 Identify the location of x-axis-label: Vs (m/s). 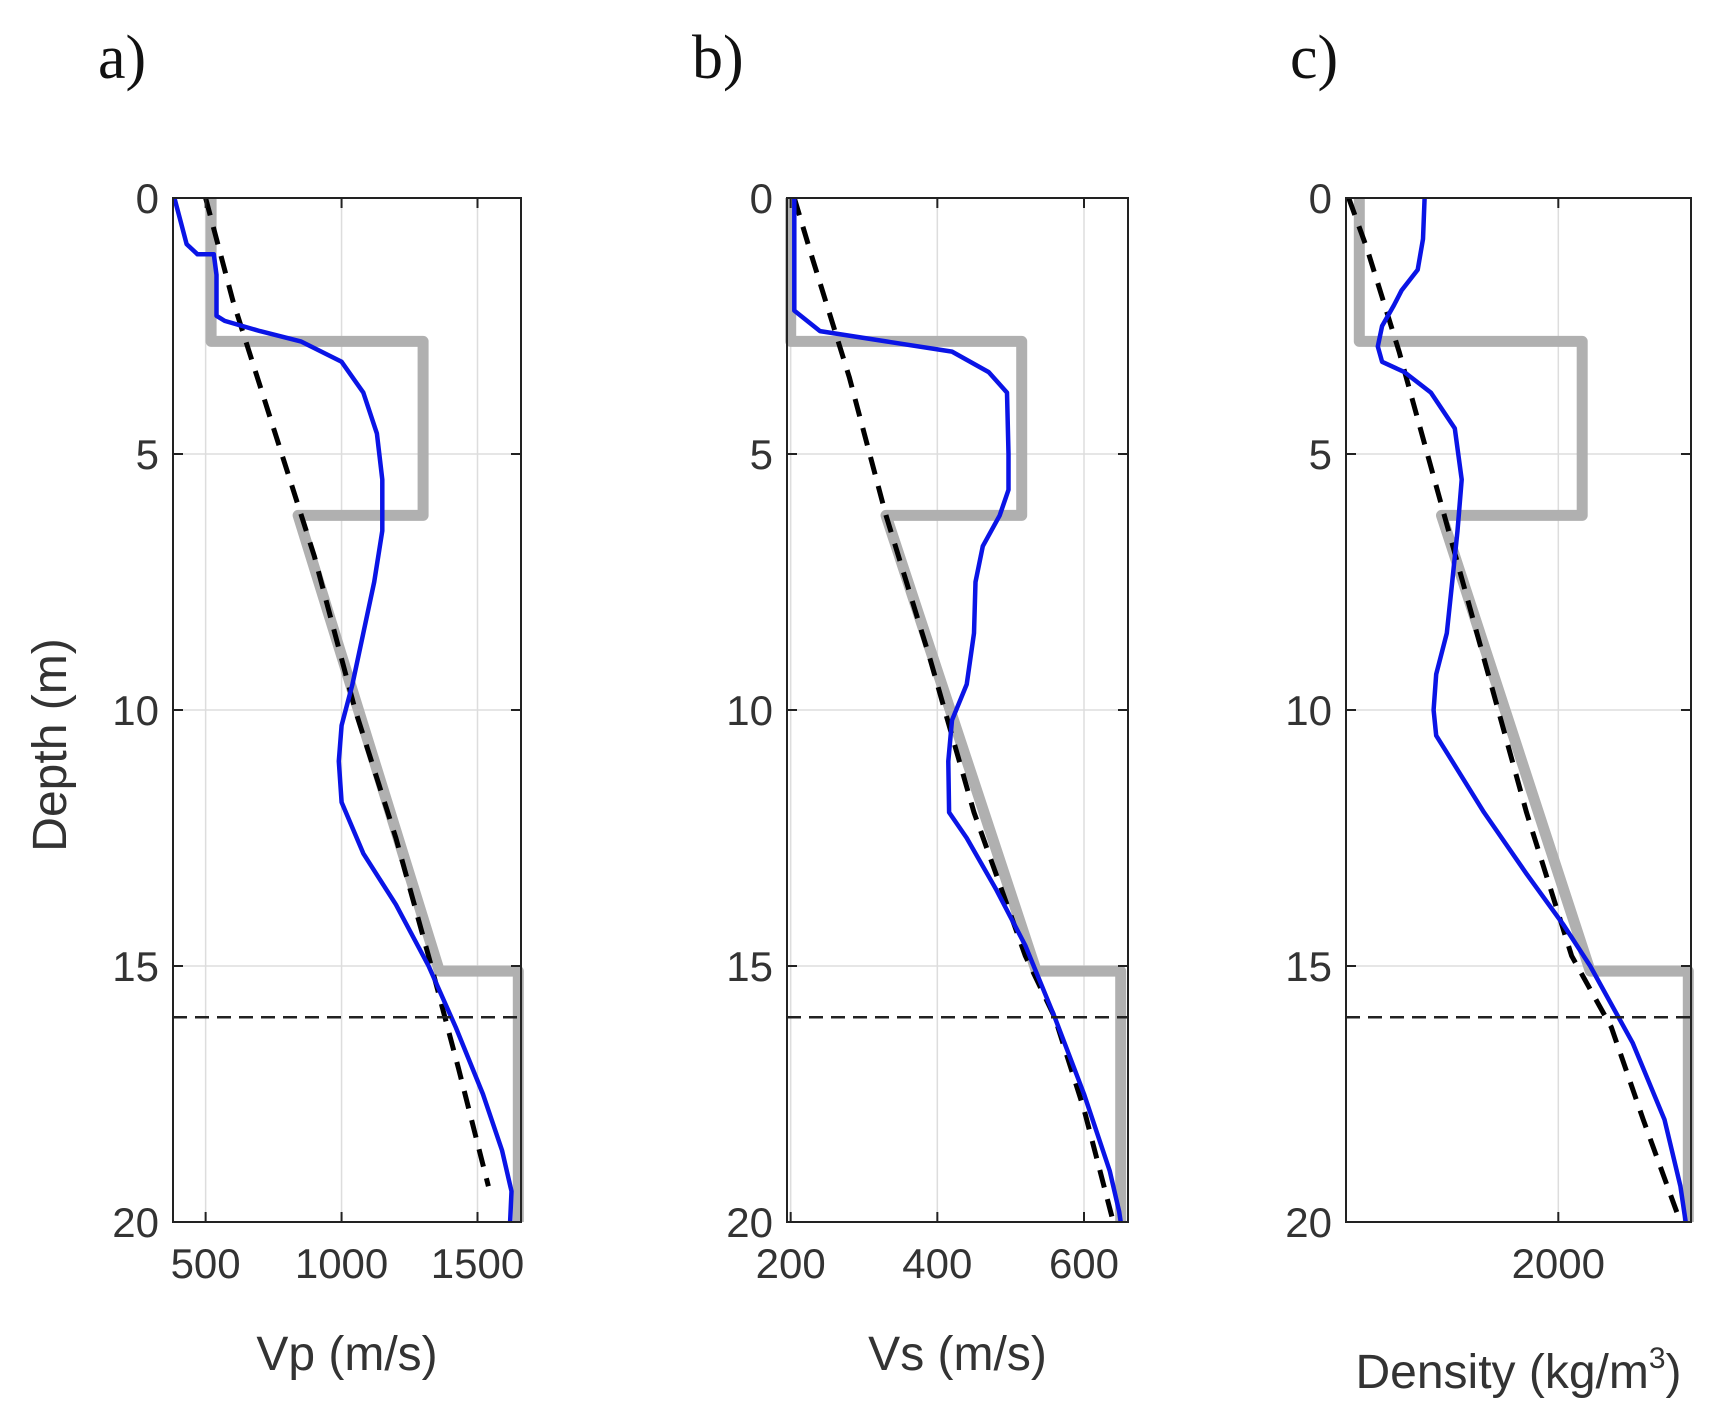
(957, 1354).